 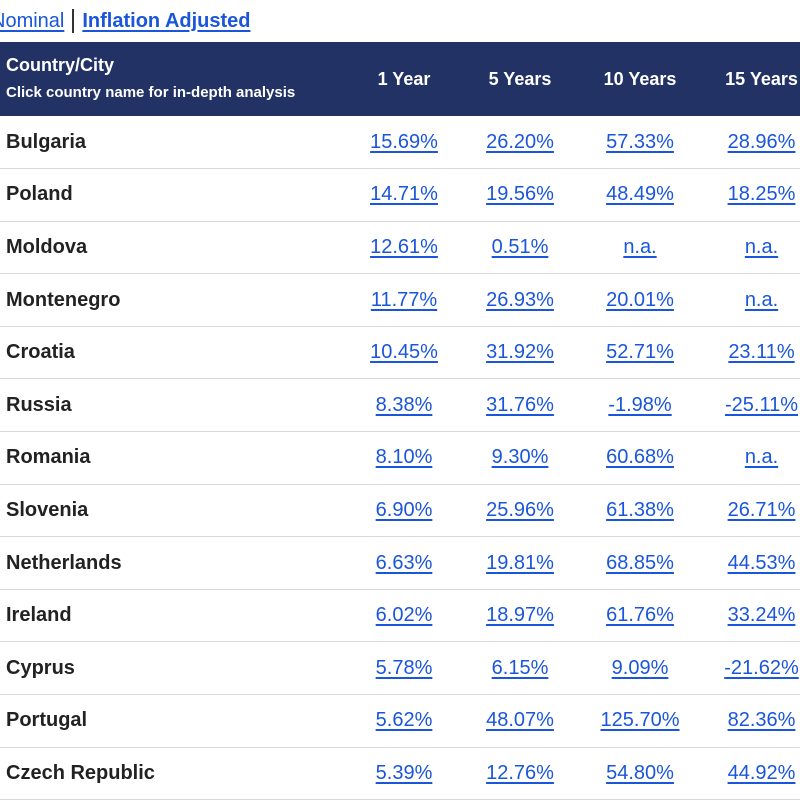 I want to click on ten-years-value-cell: 125.70%, so click(x=640, y=721).